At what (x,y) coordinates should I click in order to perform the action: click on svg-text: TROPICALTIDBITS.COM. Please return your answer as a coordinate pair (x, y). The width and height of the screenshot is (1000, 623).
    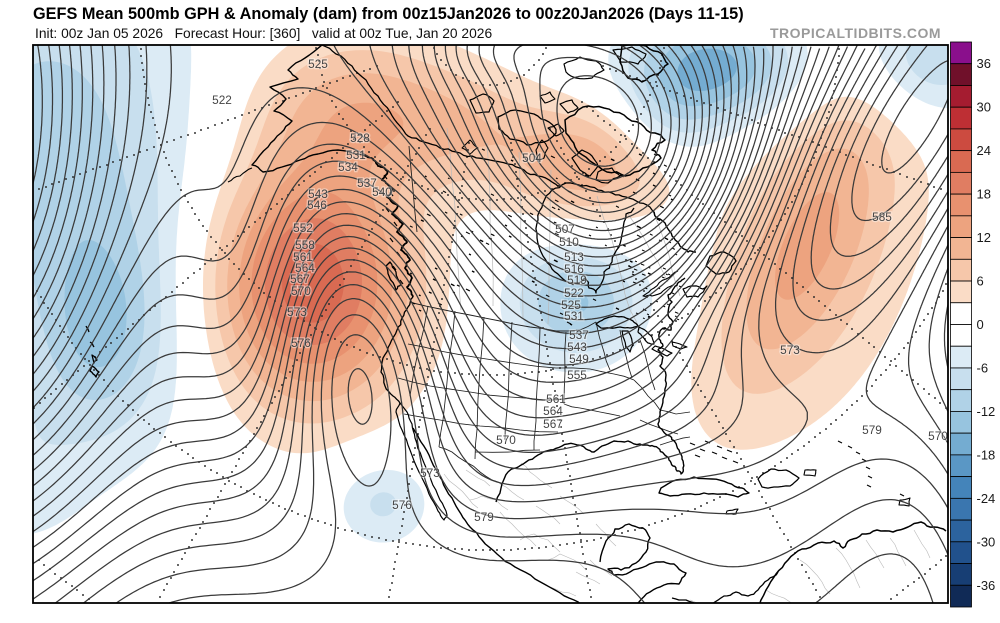
    Looking at the image, I should click on (855, 33).